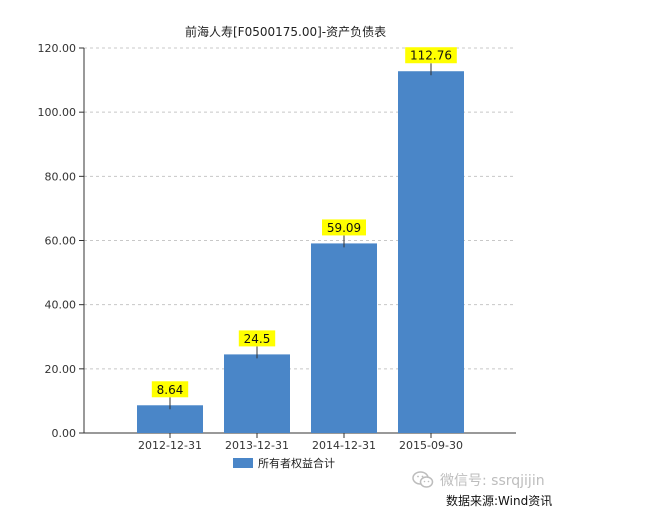 The image size is (648, 517). I want to click on legend-label: 所有者权益合计, so click(296, 463).